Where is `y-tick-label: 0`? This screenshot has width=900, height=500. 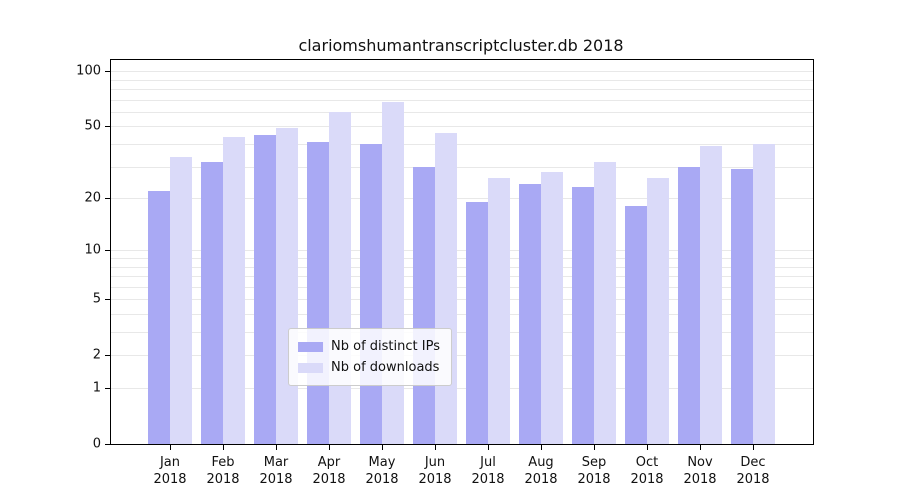
y-tick-label: 0 is located at coordinates (96, 444).